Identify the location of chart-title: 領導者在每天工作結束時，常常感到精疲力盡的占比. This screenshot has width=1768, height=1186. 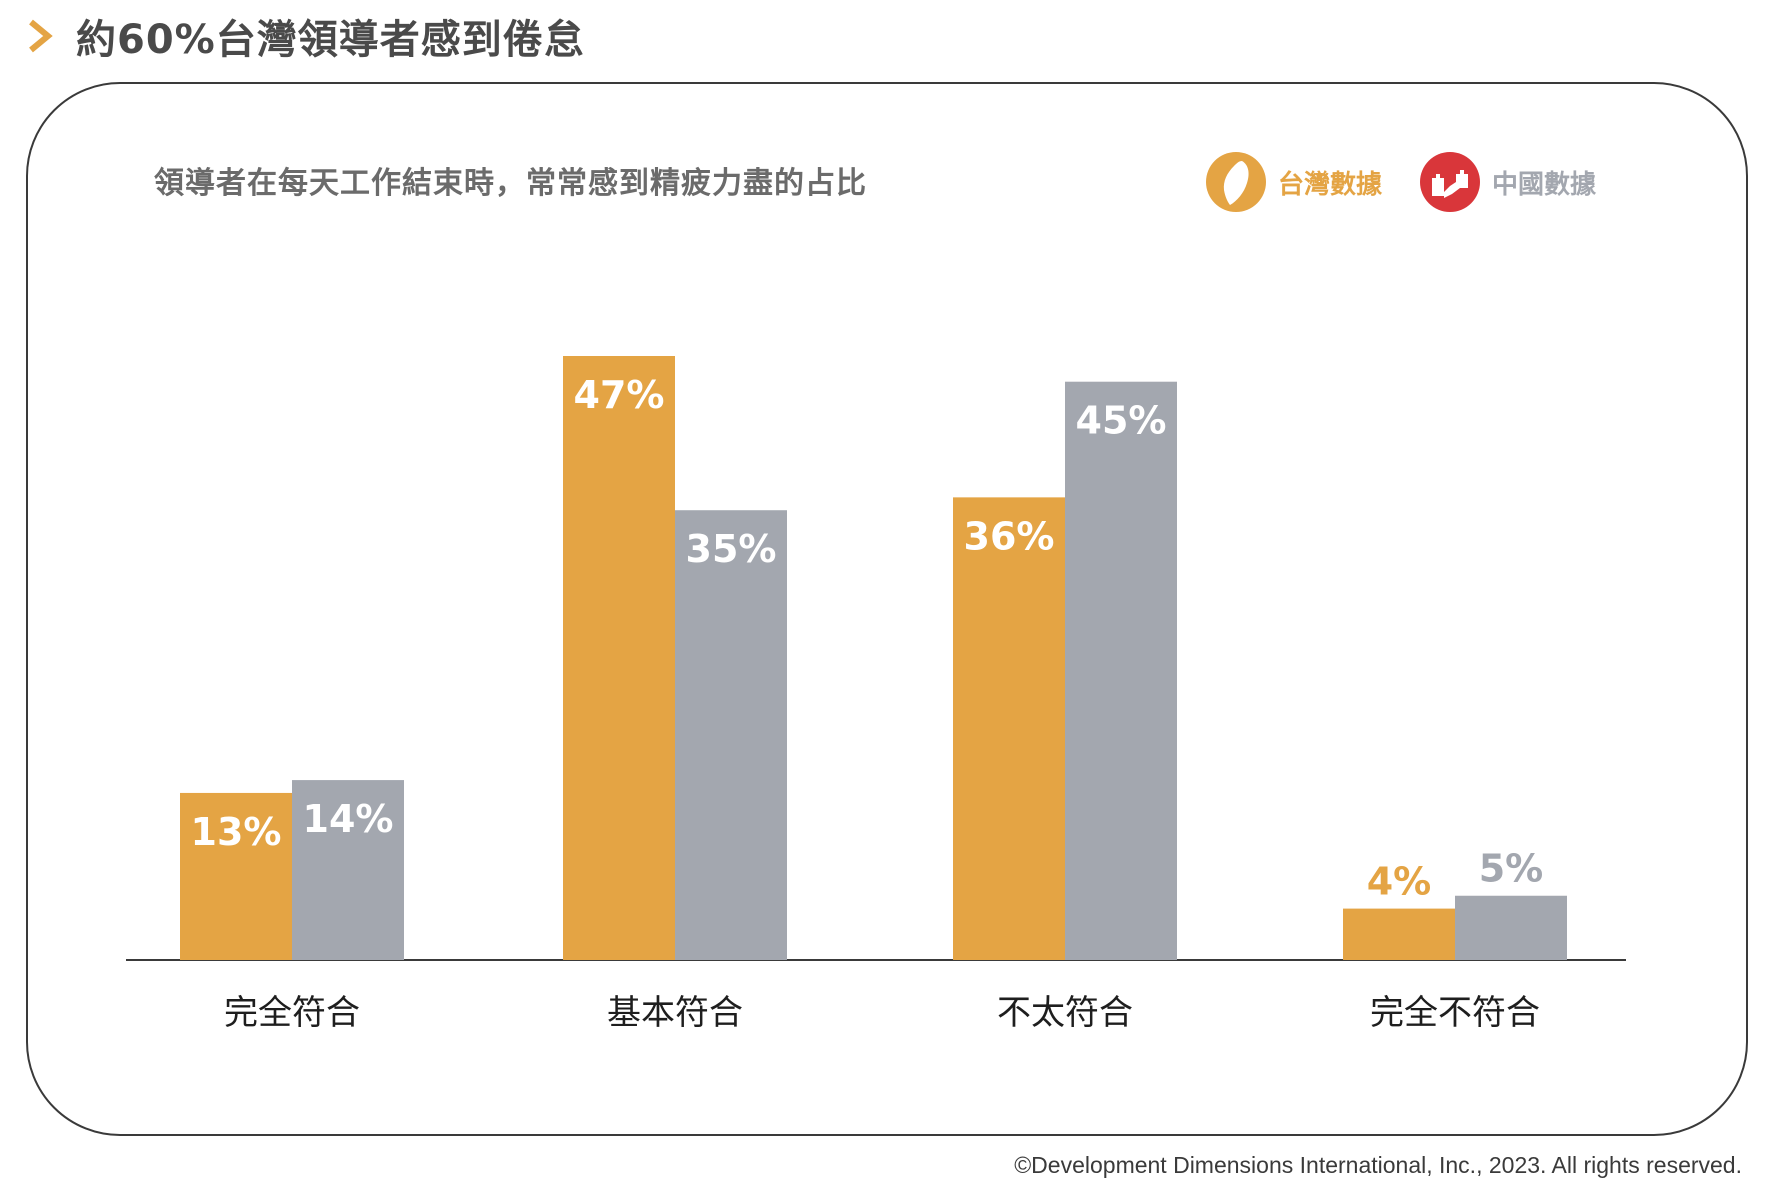
(510, 183).